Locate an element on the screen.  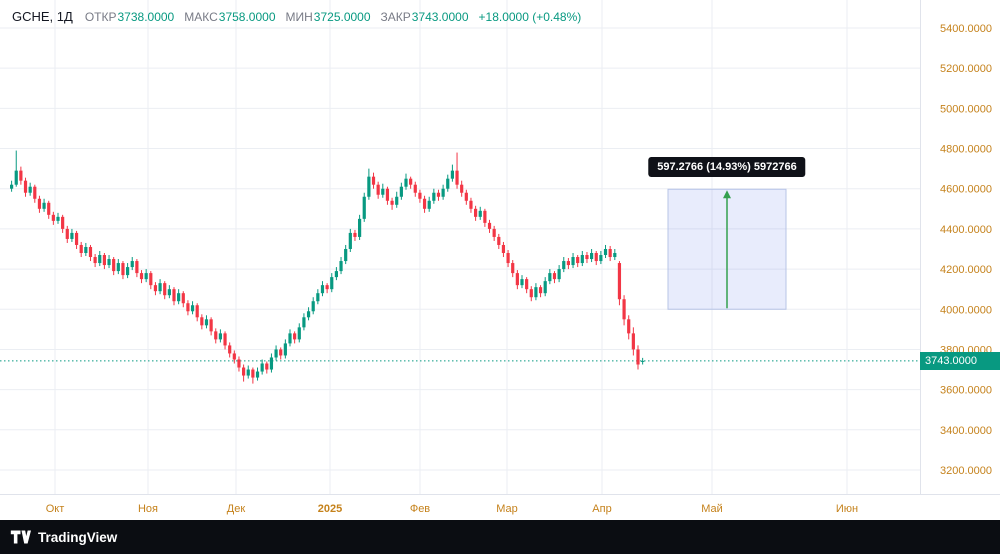
tradingview-link: TradingView is located at coordinates (63, 537).